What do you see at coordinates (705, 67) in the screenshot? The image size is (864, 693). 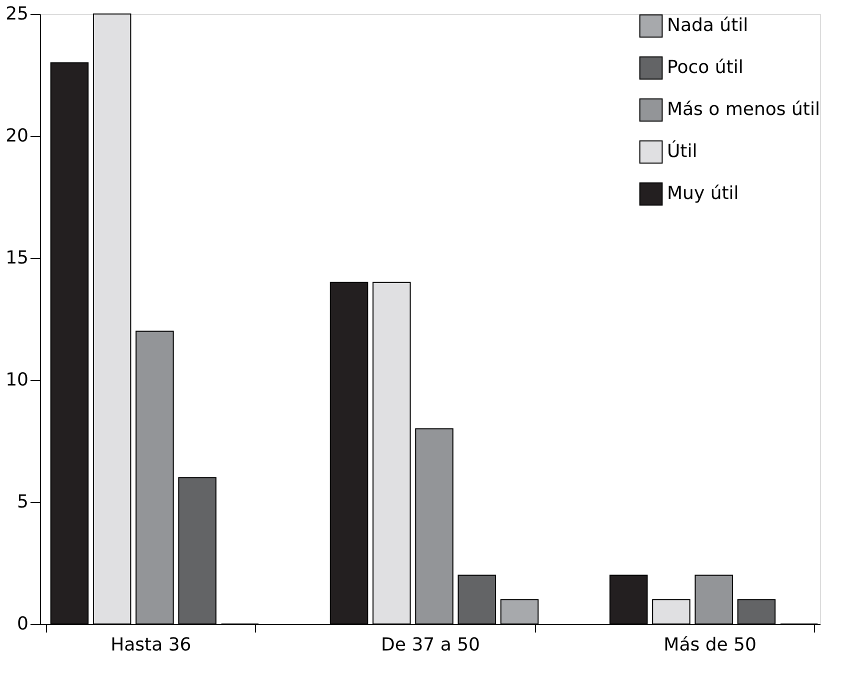 I see `legend-label: Poco útil` at bounding box center [705, 67].